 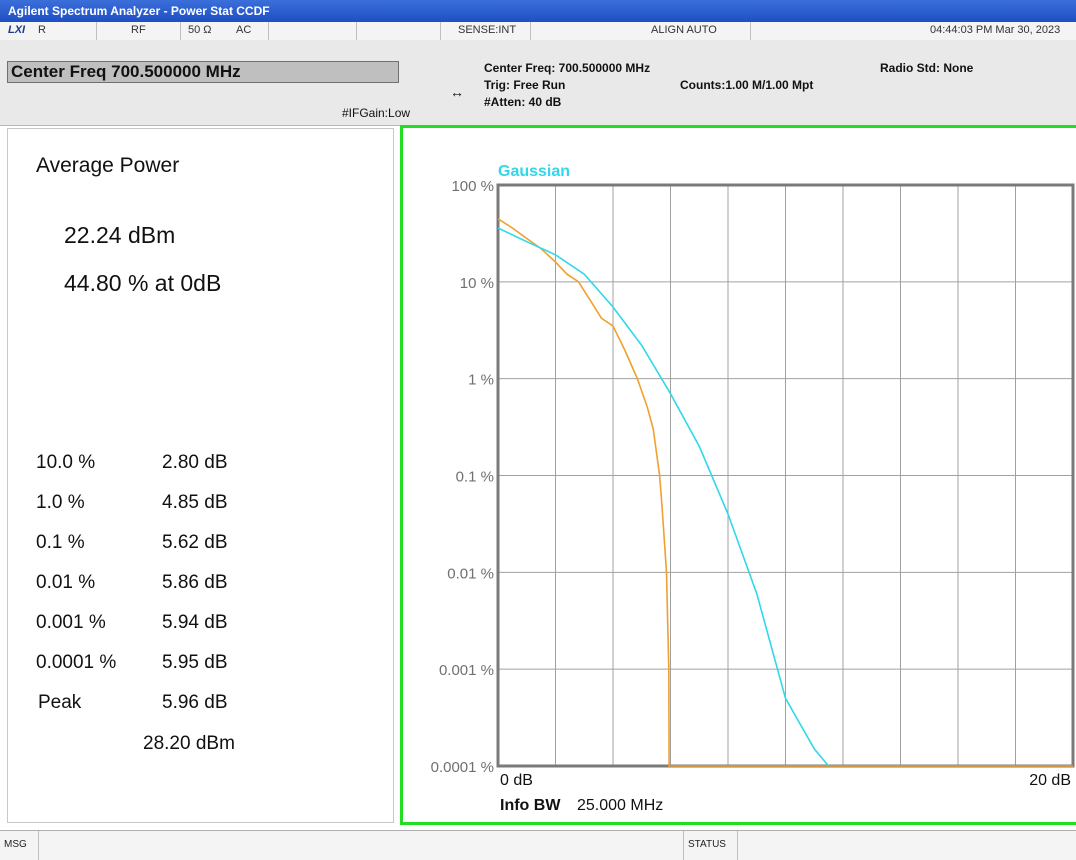 What do you see at coordinates (195, 582) in the screenshot?
I see `stat-value: 5.86 dB` at bounding box center [195, 582].